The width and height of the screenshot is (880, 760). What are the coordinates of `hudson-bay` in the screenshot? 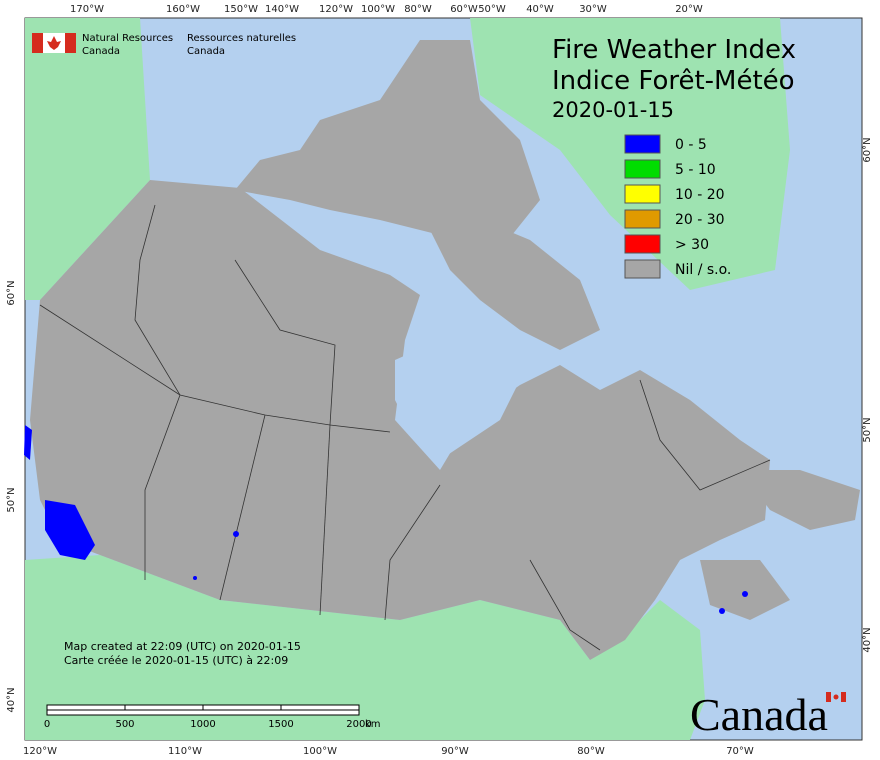 It's located at (457, 400).